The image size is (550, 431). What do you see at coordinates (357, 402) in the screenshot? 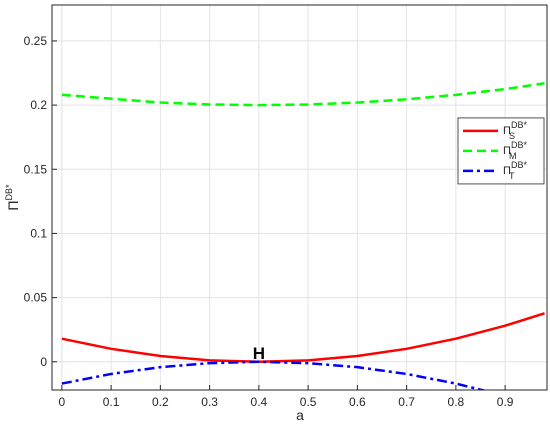
I see `x-tick-label: 0.6` at bounding box center [357, 402].